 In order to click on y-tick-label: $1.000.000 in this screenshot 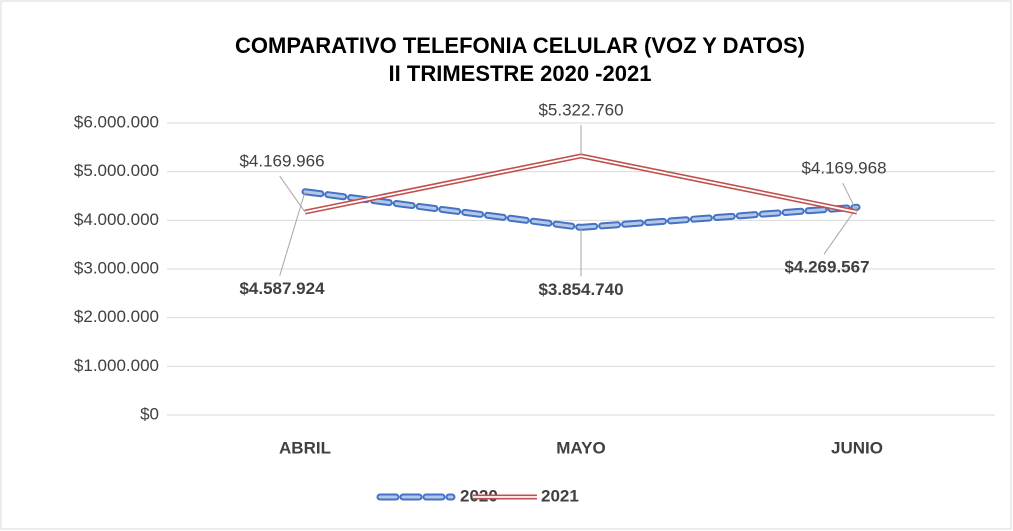, I will do `click(116, 365)`.